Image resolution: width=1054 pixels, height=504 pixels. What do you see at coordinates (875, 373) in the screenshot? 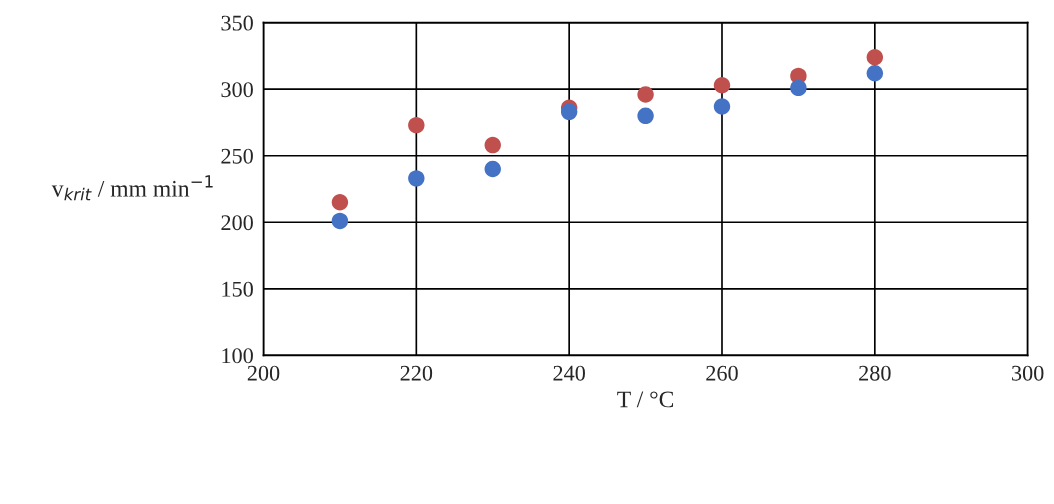
I see `x-tick-label: 280` at bounding box center [875, 373].